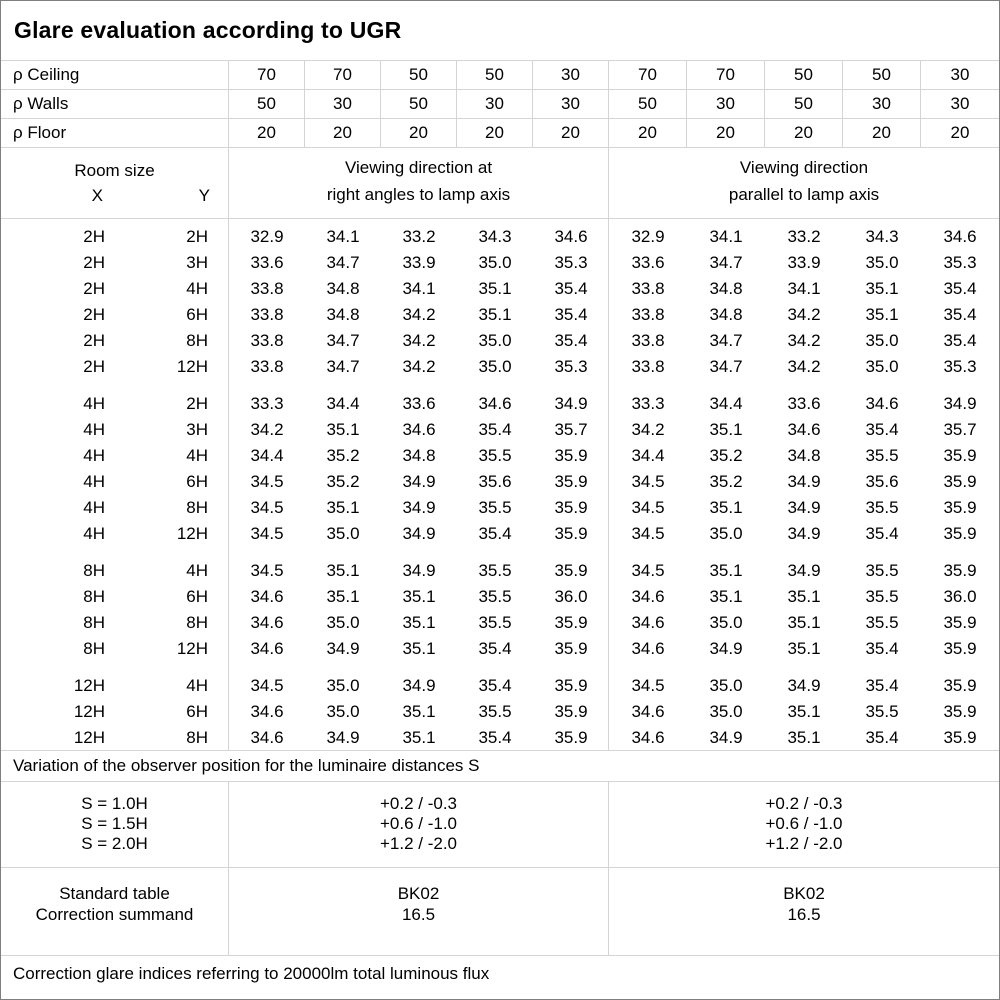 The width and height of the screenshot is (1000, 1000). What do you see at coordinates (114, 803) in the screenshot?
I see `spacing-label: S = 1.0H` at bounding box center [114, 803].